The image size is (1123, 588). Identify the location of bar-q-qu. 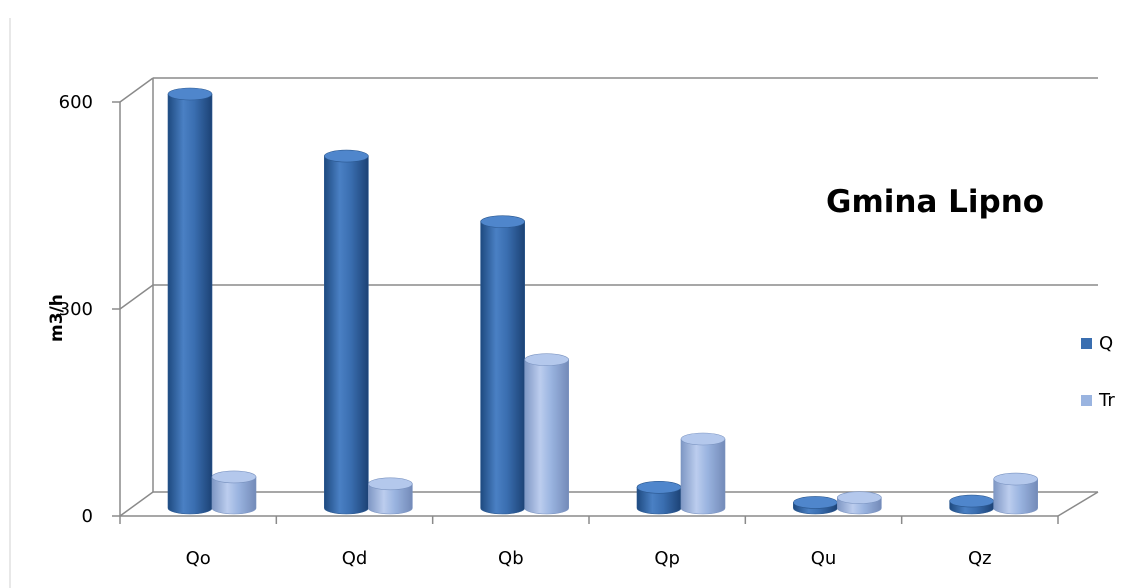
(815, 505).